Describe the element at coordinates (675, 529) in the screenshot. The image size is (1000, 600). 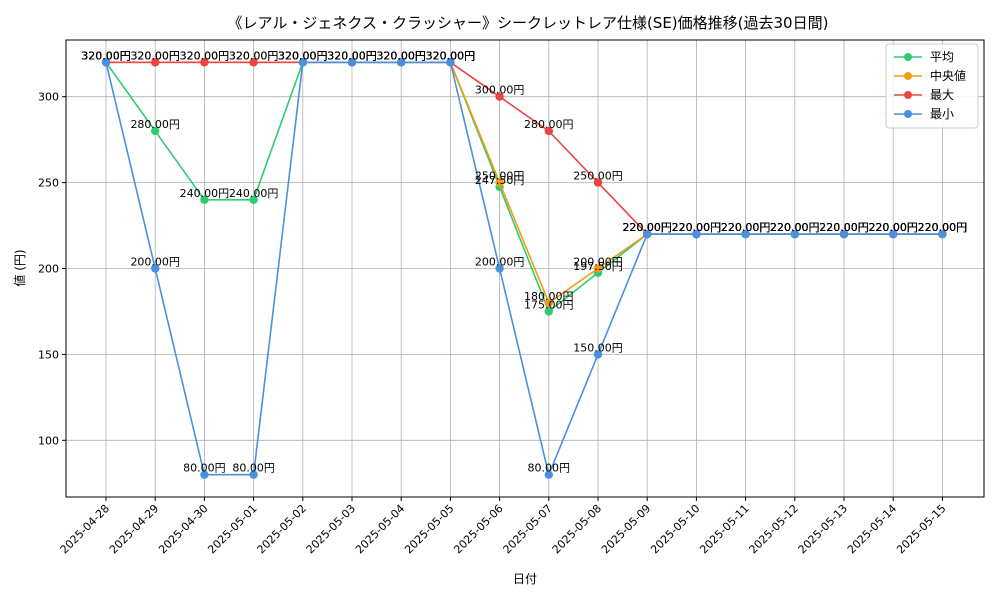
I see `x-tick-label: 2025-05-10` at that location.